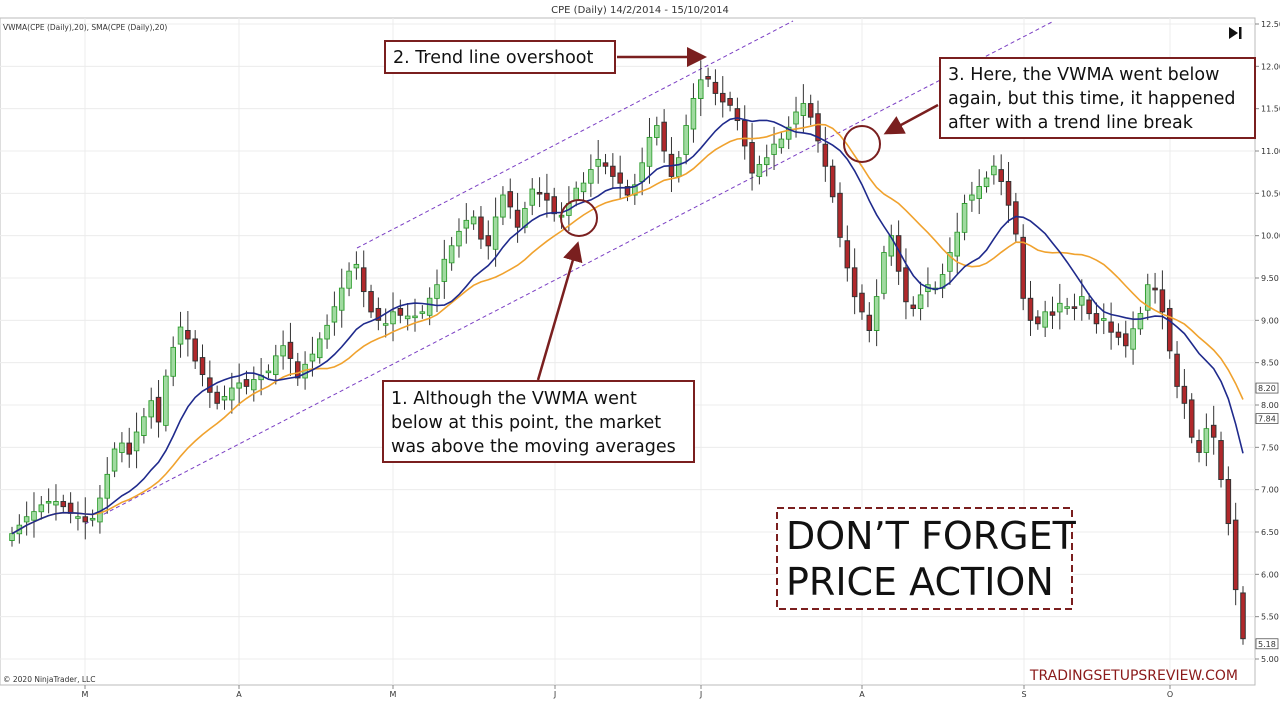 This screenshot has width=1280, height=717. What do you see at coordinates (526, 423) in the screenshot?
I see `annotation-1-line-2: below at this point, the market` at bounding box center [526, 423].